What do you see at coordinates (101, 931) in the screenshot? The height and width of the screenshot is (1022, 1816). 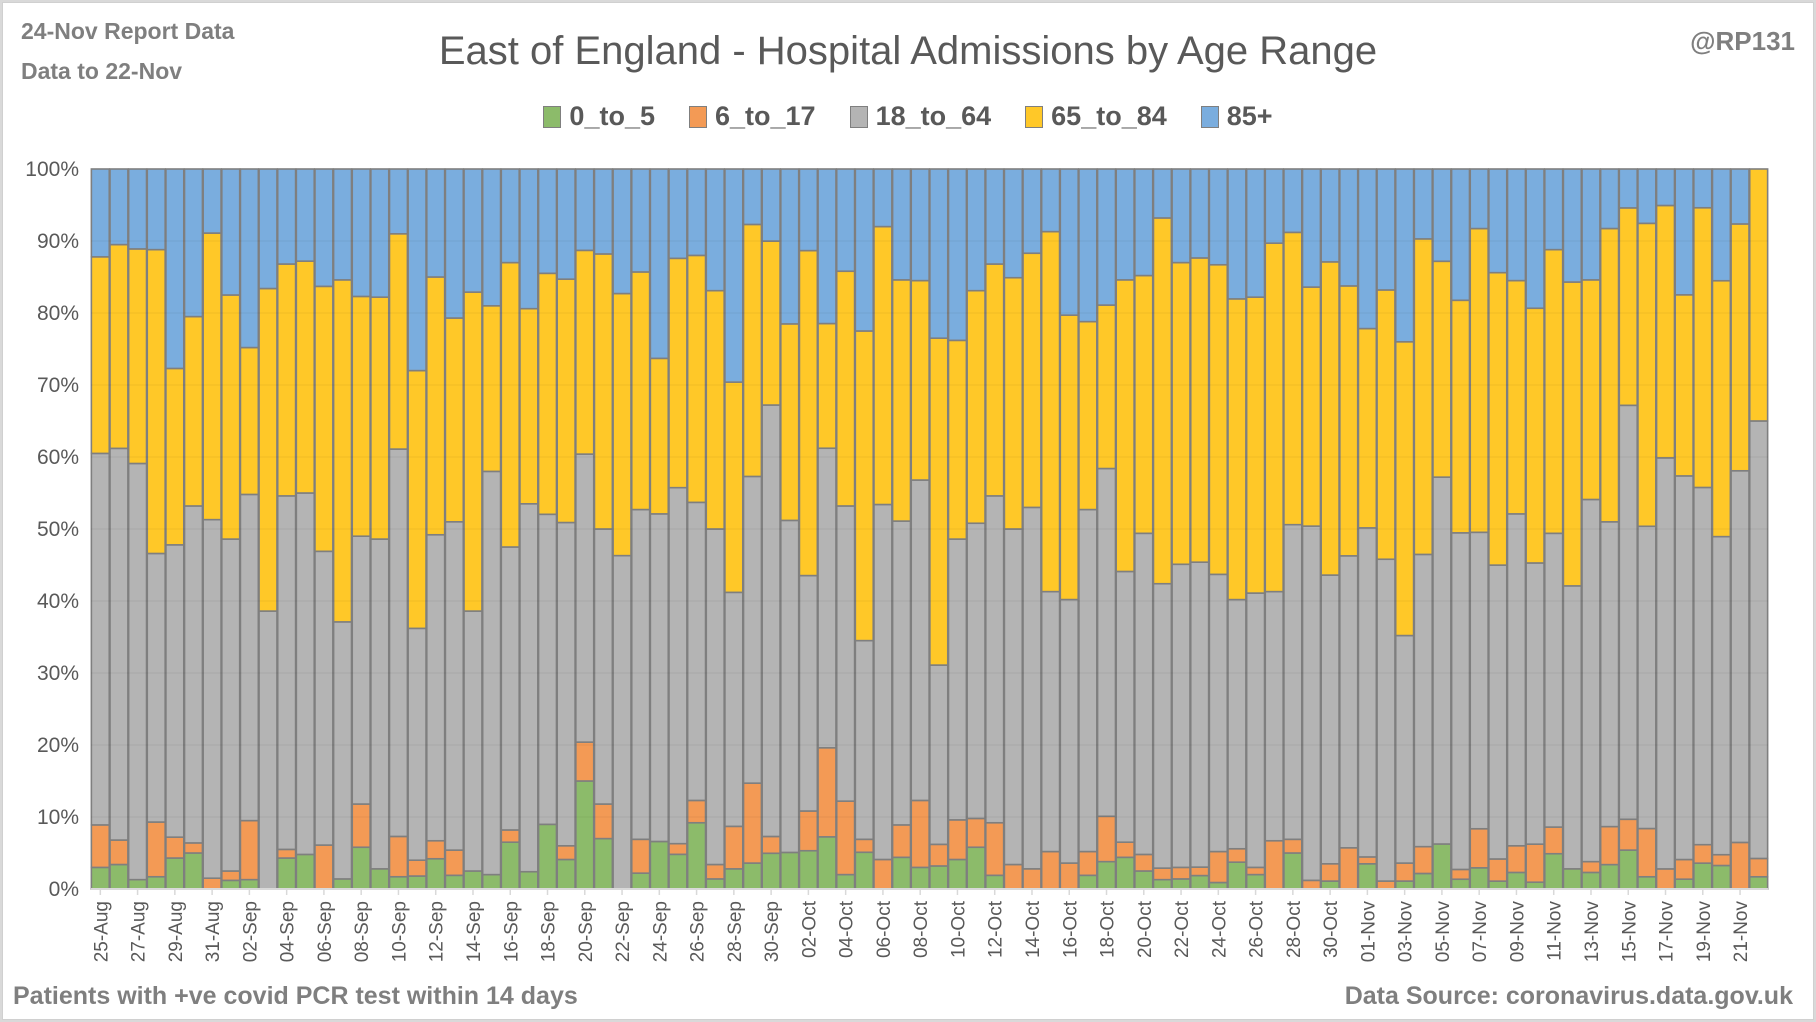 I see `x-tick-label: 25-Aug` at bounding box center [101, 931].